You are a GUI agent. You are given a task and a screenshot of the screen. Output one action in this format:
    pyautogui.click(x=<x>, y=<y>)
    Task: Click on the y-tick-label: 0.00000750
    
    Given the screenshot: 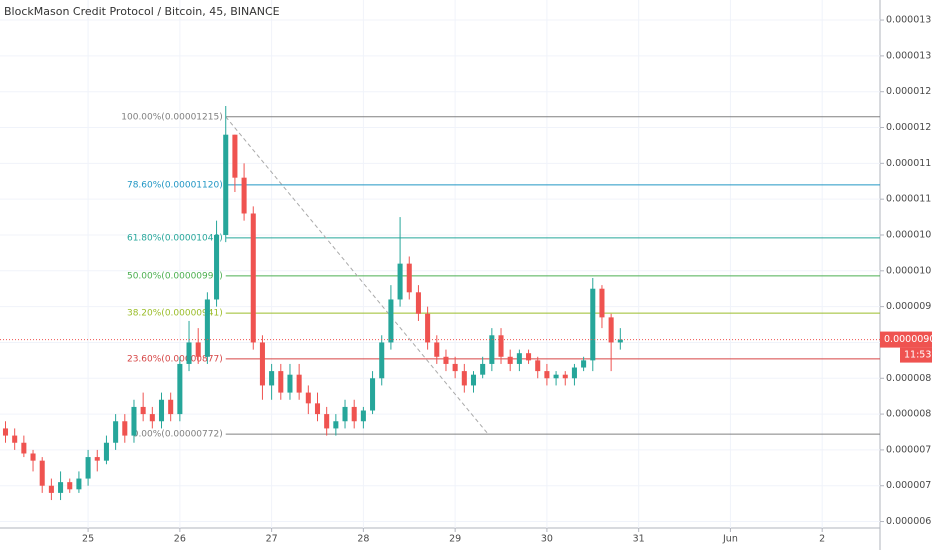 What is the action you would take?
    pyautogui.click(x=909, y=449)
    